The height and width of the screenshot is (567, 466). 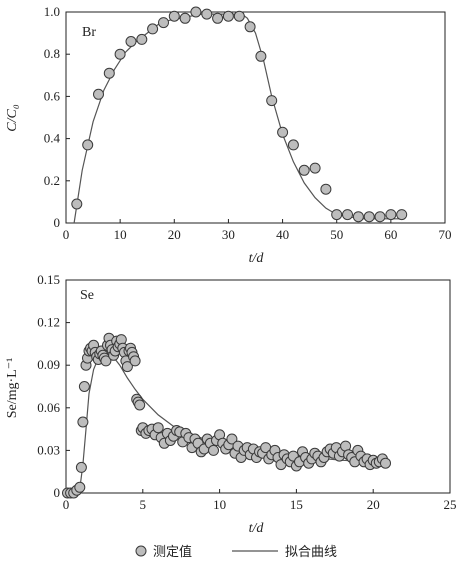 I want to click on se-y-tick-label: 0, so click(x=57, y=492).